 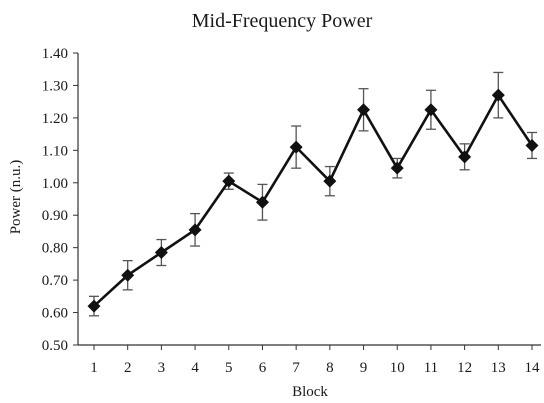 What do you see at coordinates (330, 368) in the screenshot?
I see `x-tick-label: 8` at bounding box center [330, 368].